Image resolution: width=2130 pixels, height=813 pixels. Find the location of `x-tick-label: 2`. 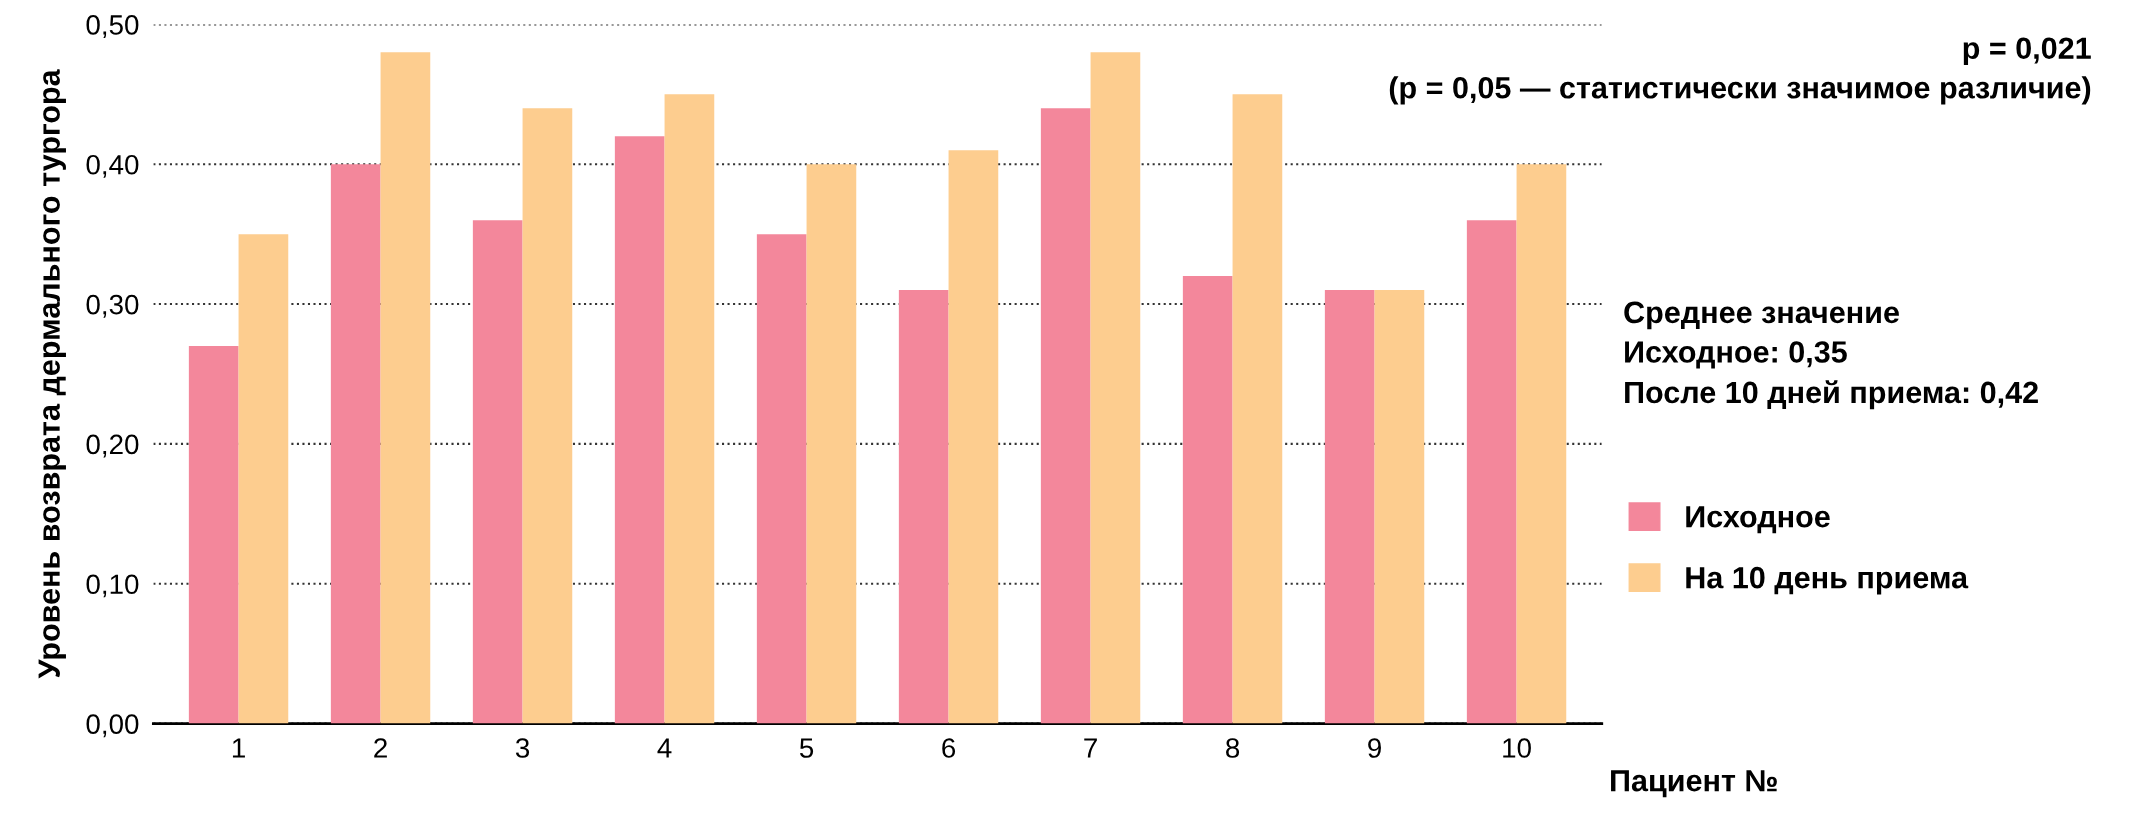

x-tick-label: 2 is located at coordinates (380, 748).